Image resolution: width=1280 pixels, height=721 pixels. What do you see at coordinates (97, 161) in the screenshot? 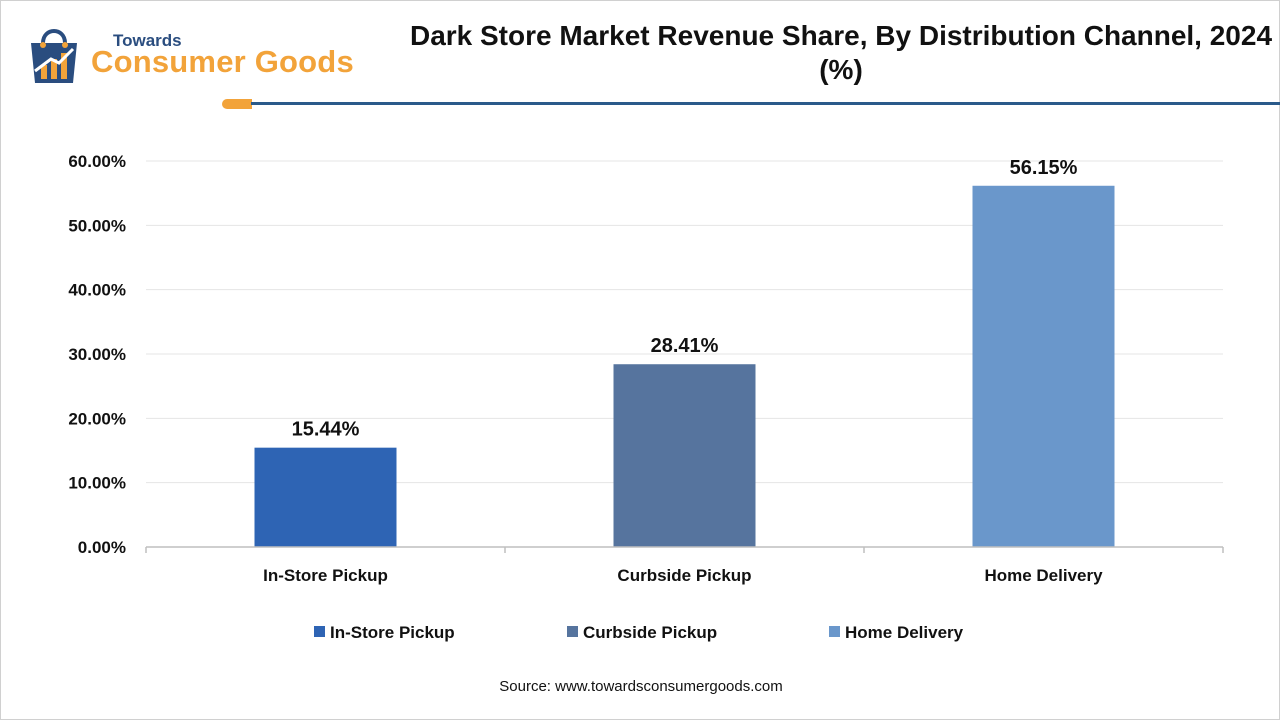
I see `y-tick-label: 60.00%` at bounding box center [97, 161].